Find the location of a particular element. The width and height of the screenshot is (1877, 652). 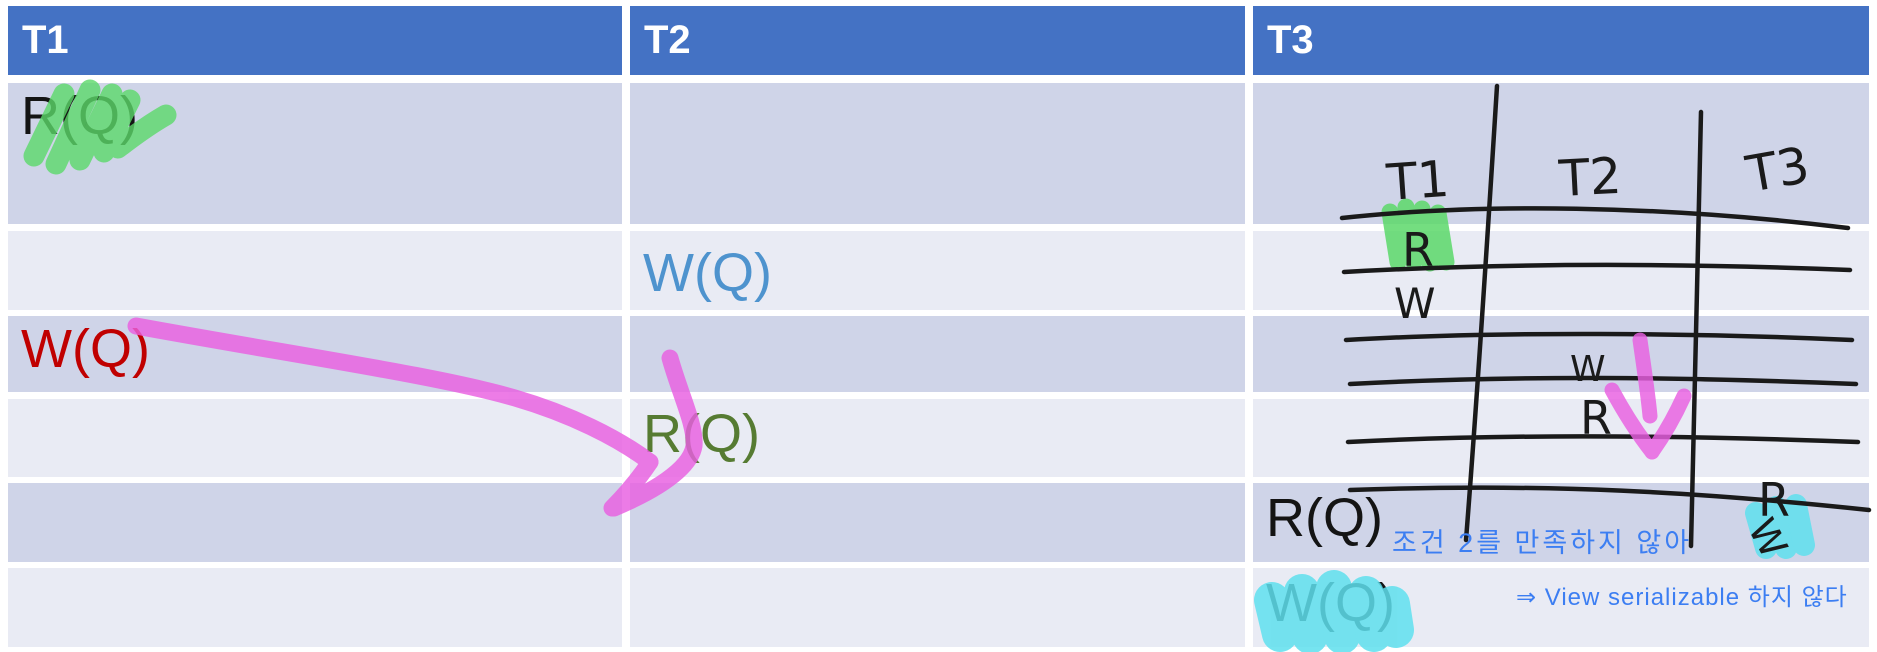

header-cell-t2: T2 is located at coordinates (937, 40).